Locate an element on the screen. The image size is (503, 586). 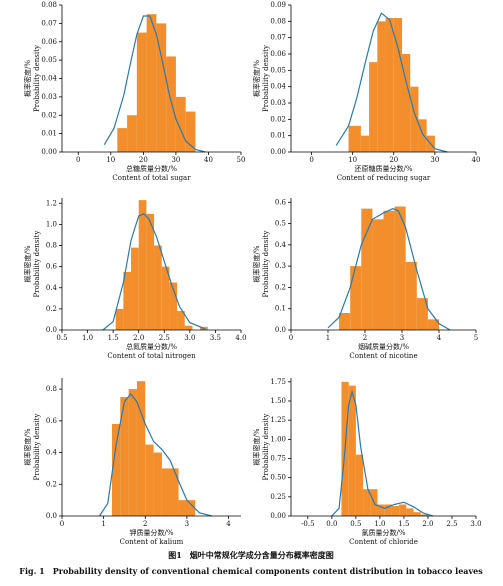
x-tick-label: 0.0 is located at coordinates (331, 524).